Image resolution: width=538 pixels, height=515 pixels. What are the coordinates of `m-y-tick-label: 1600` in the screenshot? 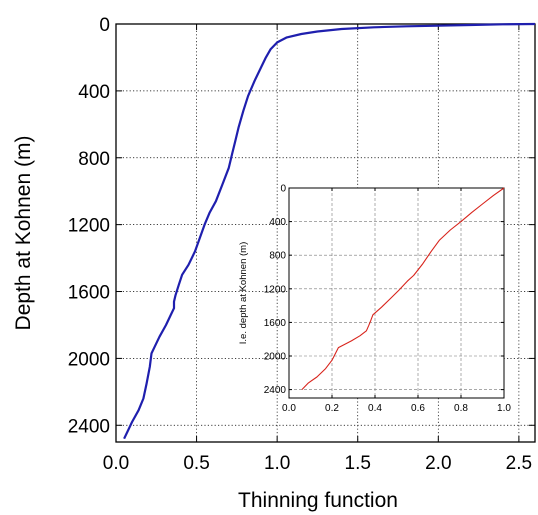 It's located at (89, 293).